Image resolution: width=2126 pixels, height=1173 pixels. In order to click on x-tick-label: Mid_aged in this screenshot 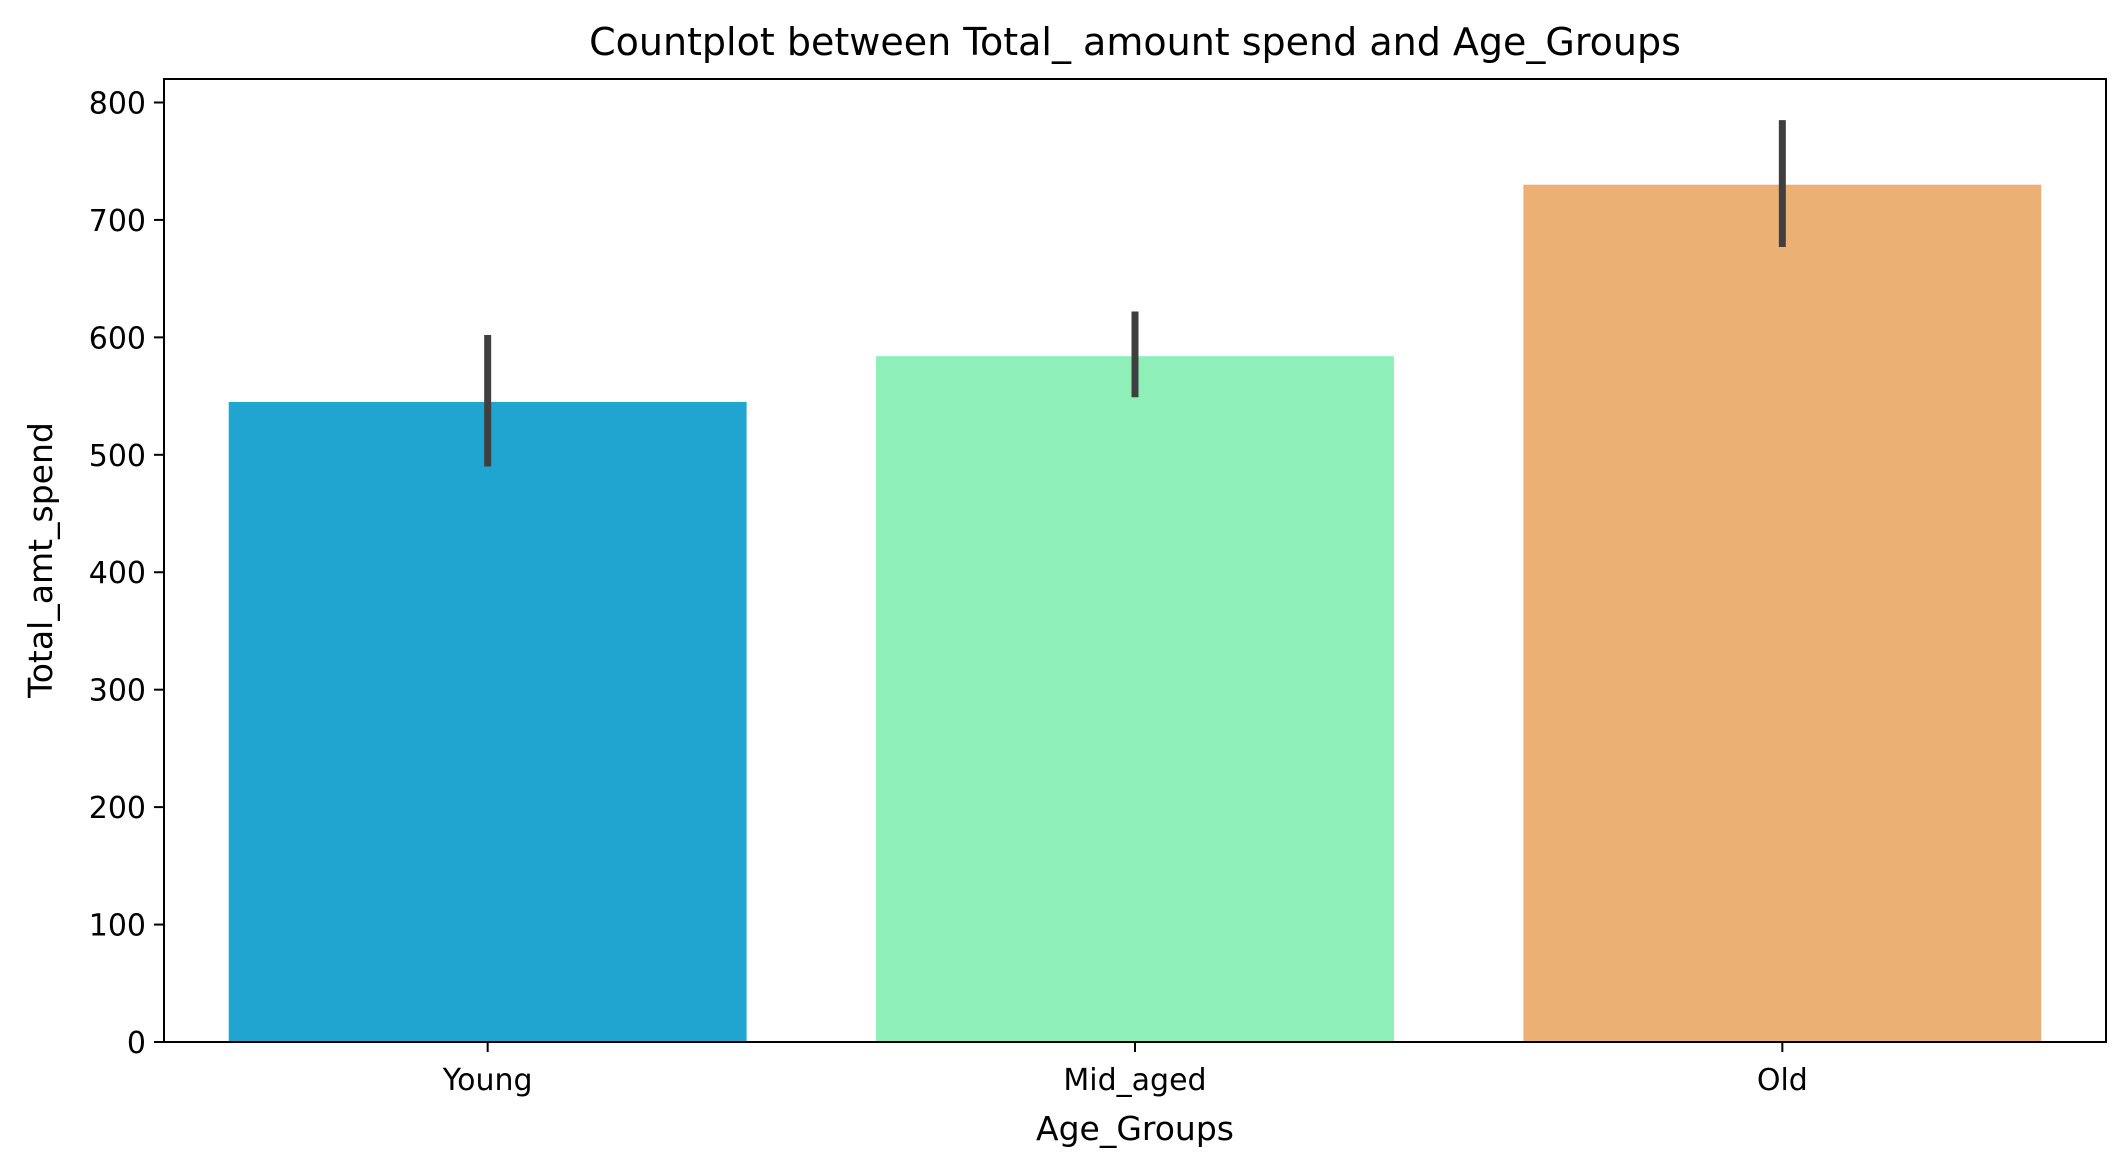, I will do `click(1134, 1080)`.